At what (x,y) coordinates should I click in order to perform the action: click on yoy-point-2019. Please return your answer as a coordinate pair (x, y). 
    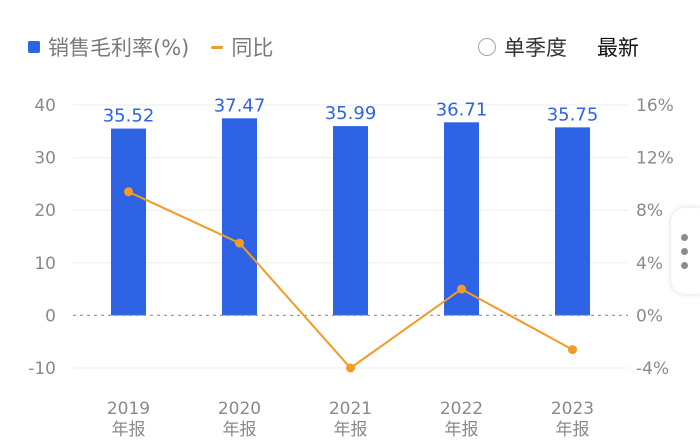
    Looking at the image, I should click on (128, 192).